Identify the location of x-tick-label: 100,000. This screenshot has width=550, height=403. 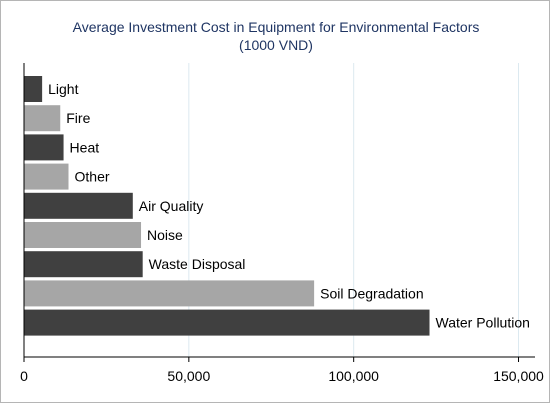
(353, 376).